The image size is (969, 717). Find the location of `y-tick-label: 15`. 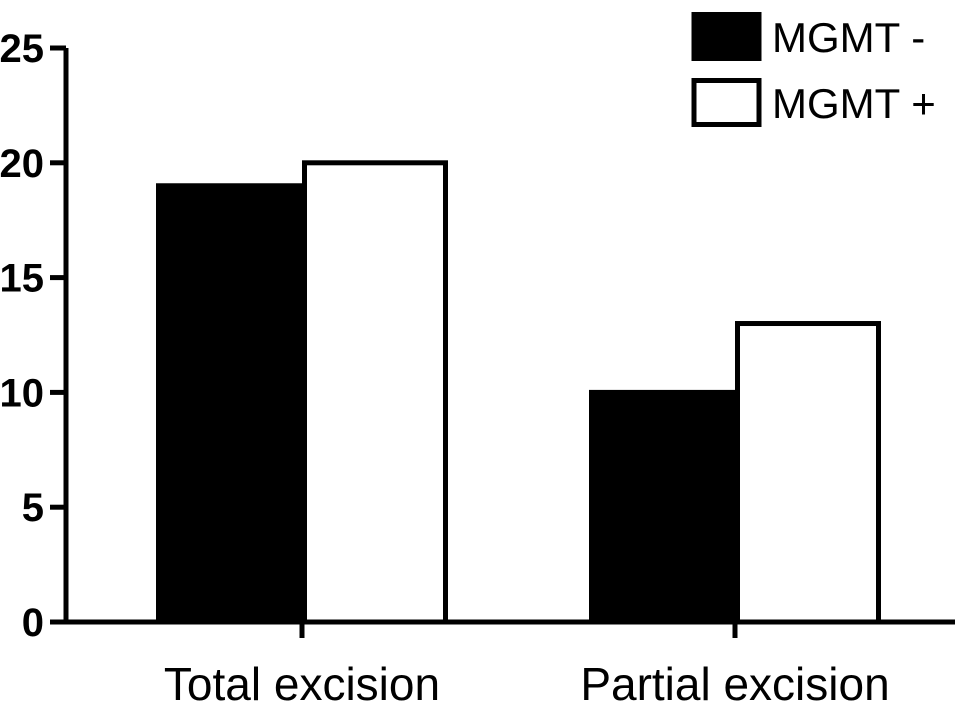

y-tick-label: 15 is located at coordinates (22, 279).